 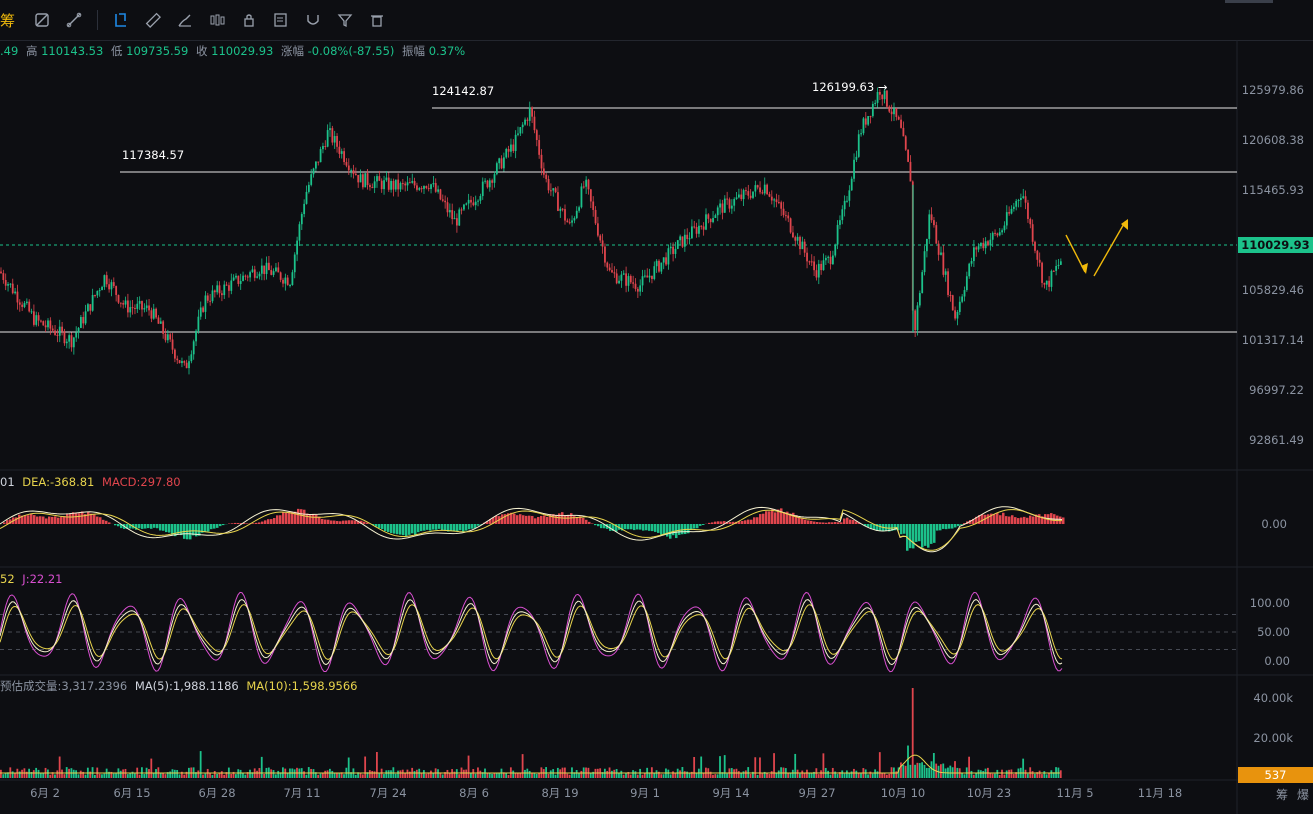 What do you see at coordinates (74, 20) in the screenshot?
I see `tool-settings-icon` at bounding box center [74, 20].